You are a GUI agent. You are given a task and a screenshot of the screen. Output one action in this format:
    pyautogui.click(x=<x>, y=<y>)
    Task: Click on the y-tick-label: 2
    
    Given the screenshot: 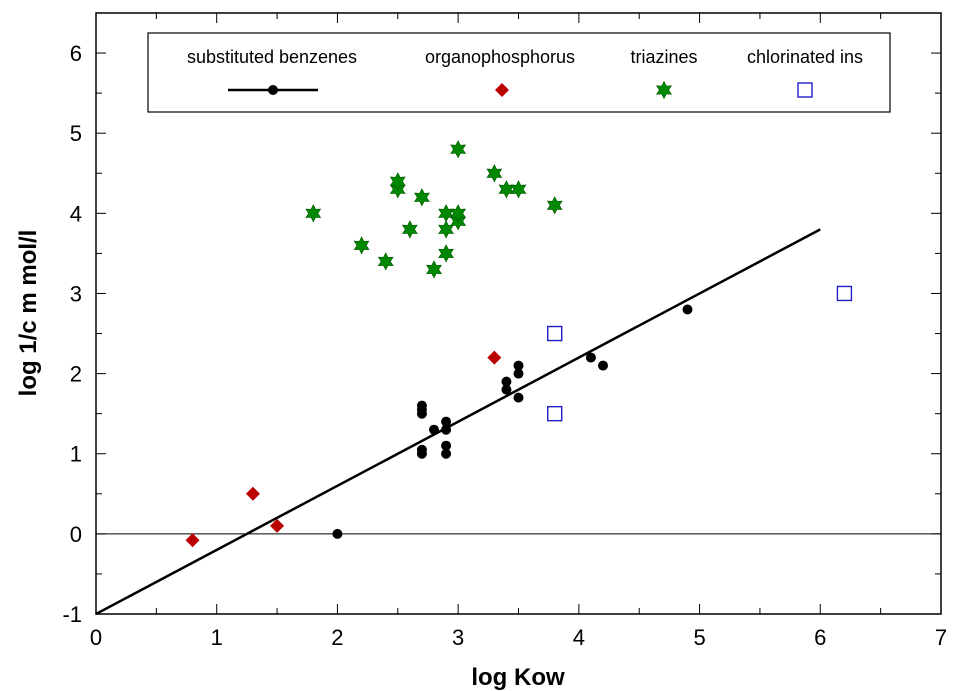 What is the action you would take?
    pyautogui.click(x=76, y=374)
    